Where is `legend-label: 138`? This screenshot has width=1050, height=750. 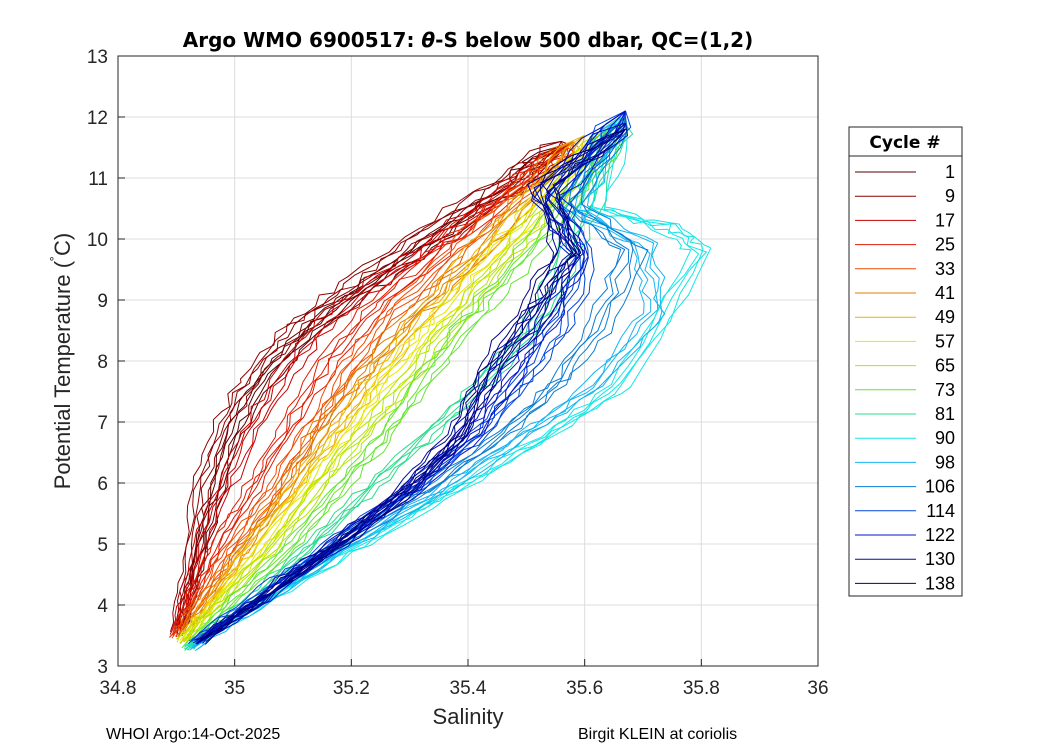
legend-label: 138 is located at coordinates (940, 583).